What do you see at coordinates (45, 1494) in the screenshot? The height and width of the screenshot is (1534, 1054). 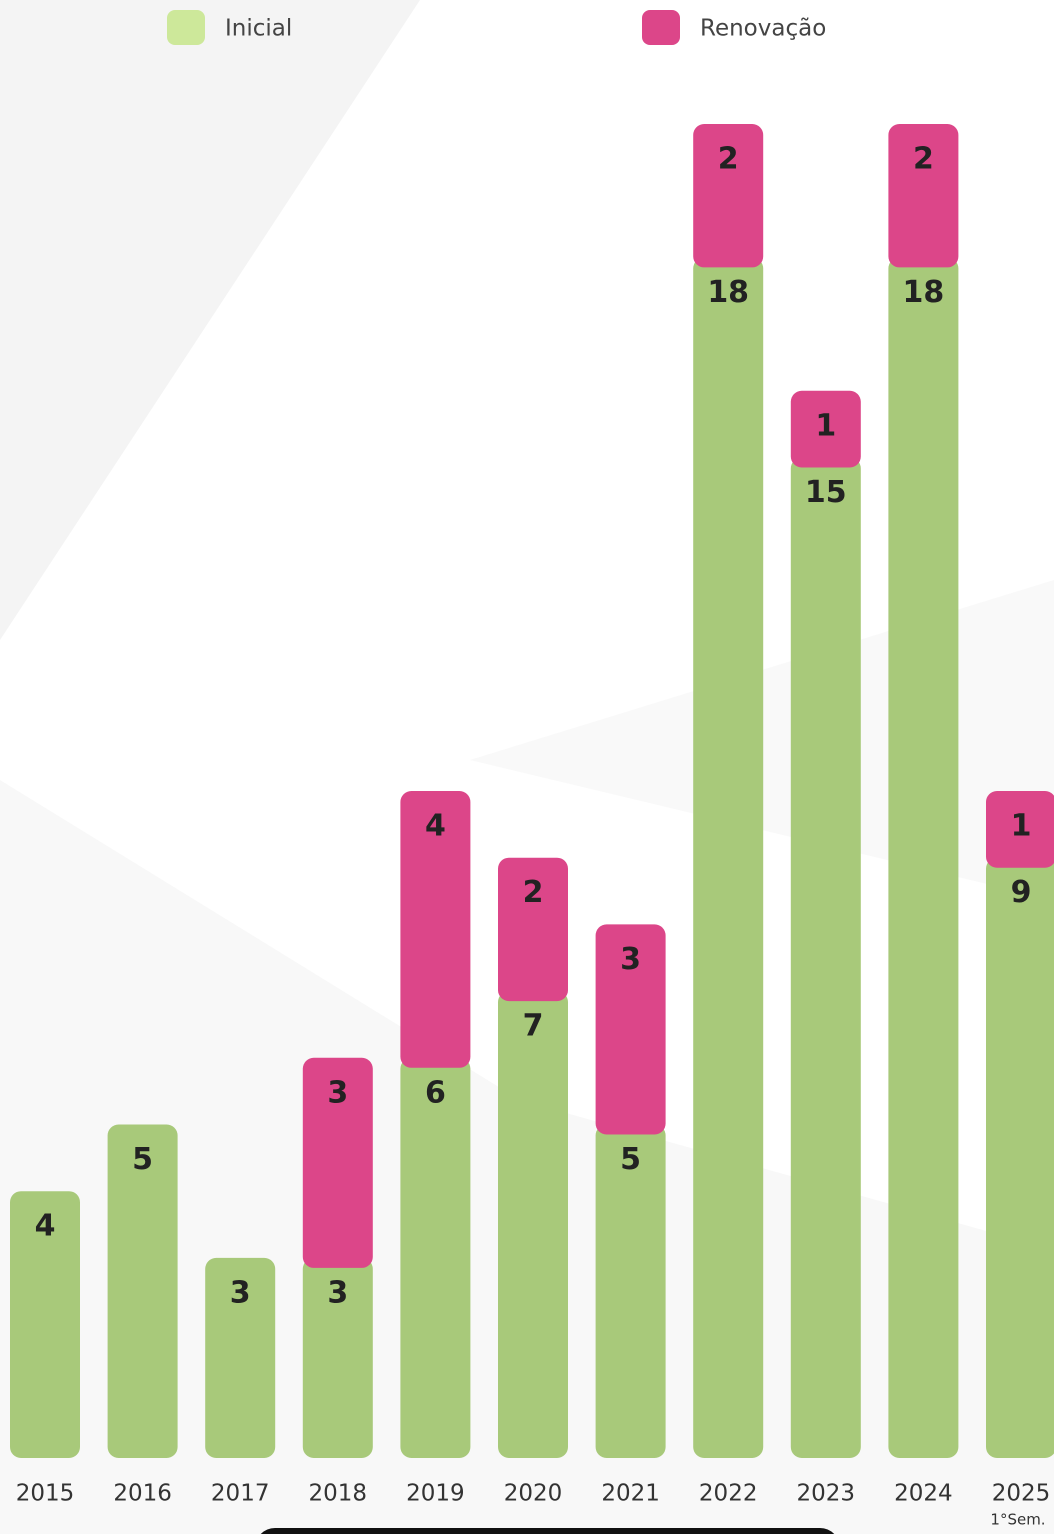 I see `x-tick-label: 2015` at bounding box center [45, 1494].